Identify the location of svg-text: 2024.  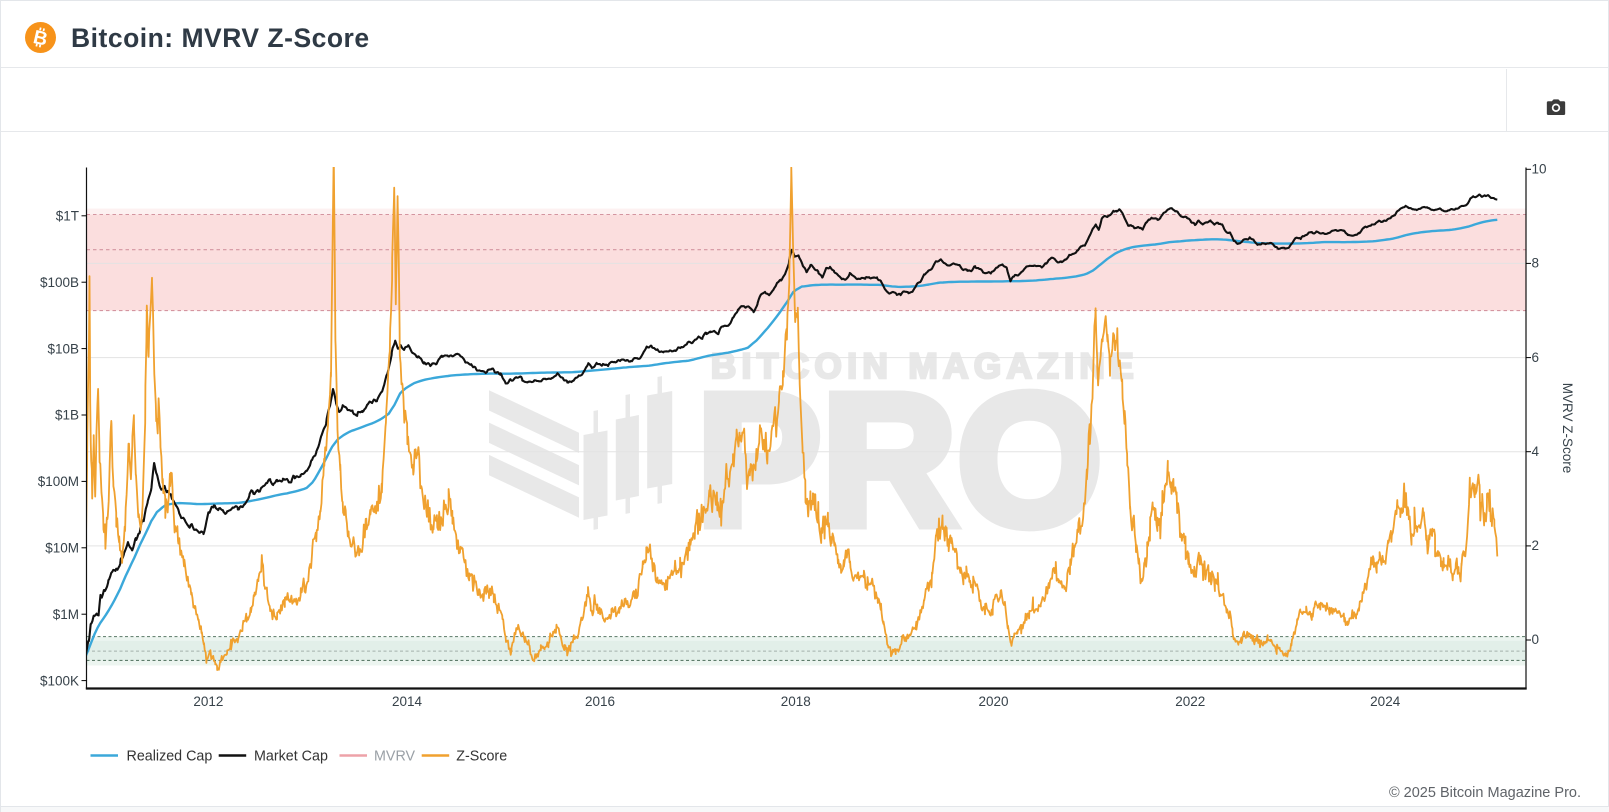
(1385, 701).